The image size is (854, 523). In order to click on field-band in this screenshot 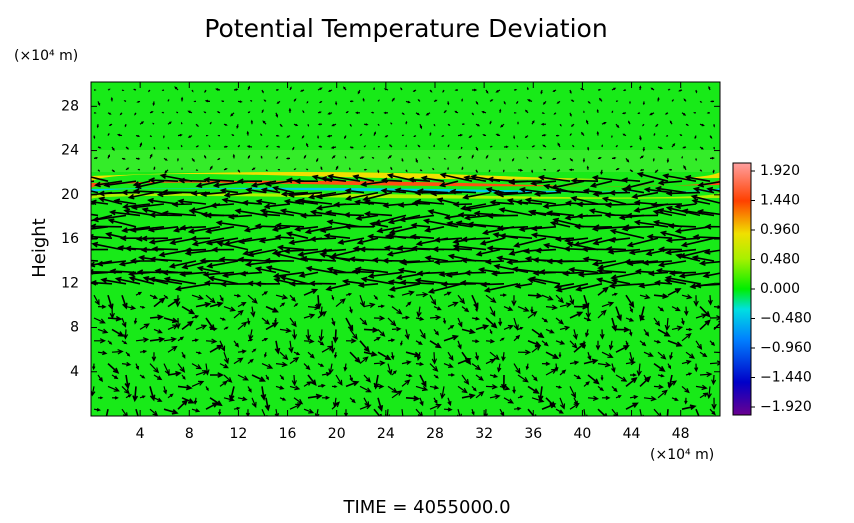, I will do `click(405, 161)`.